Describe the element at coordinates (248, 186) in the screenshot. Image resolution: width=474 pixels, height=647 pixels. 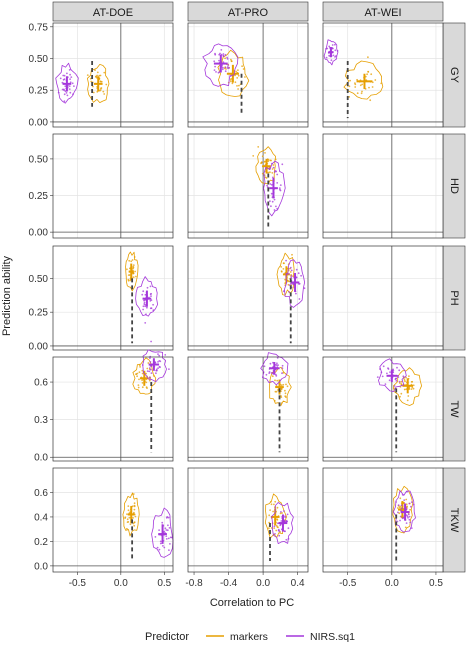
I see `panel-border-at-pro-hd` at that location.